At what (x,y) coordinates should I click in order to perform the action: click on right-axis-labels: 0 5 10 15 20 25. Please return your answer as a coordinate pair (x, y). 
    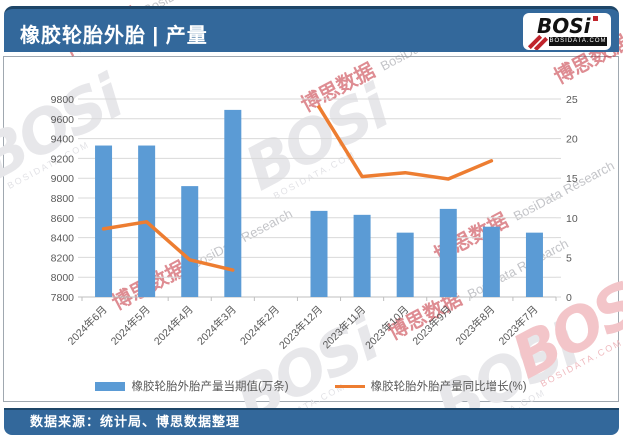
    Looking at the image, I should click on (567, 199).